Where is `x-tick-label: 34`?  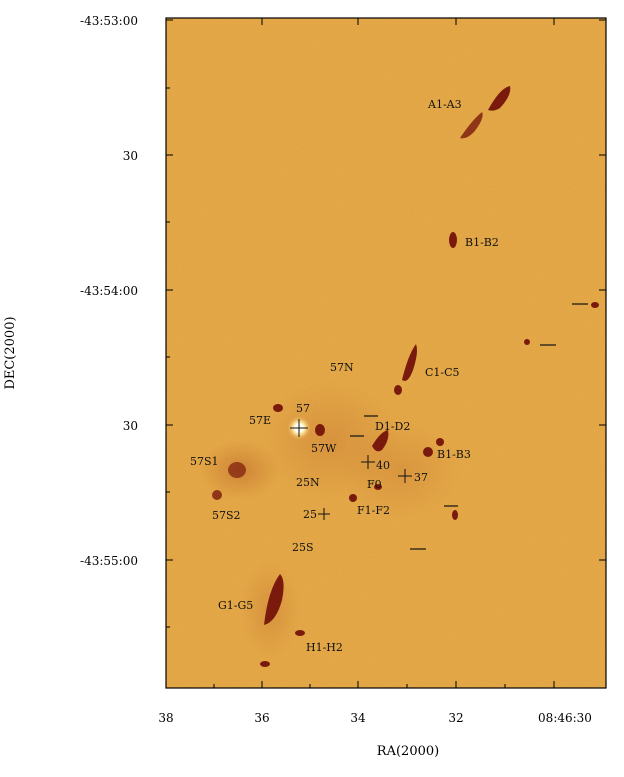 x-tick-label: 34 is located at coordinates (358, 718).